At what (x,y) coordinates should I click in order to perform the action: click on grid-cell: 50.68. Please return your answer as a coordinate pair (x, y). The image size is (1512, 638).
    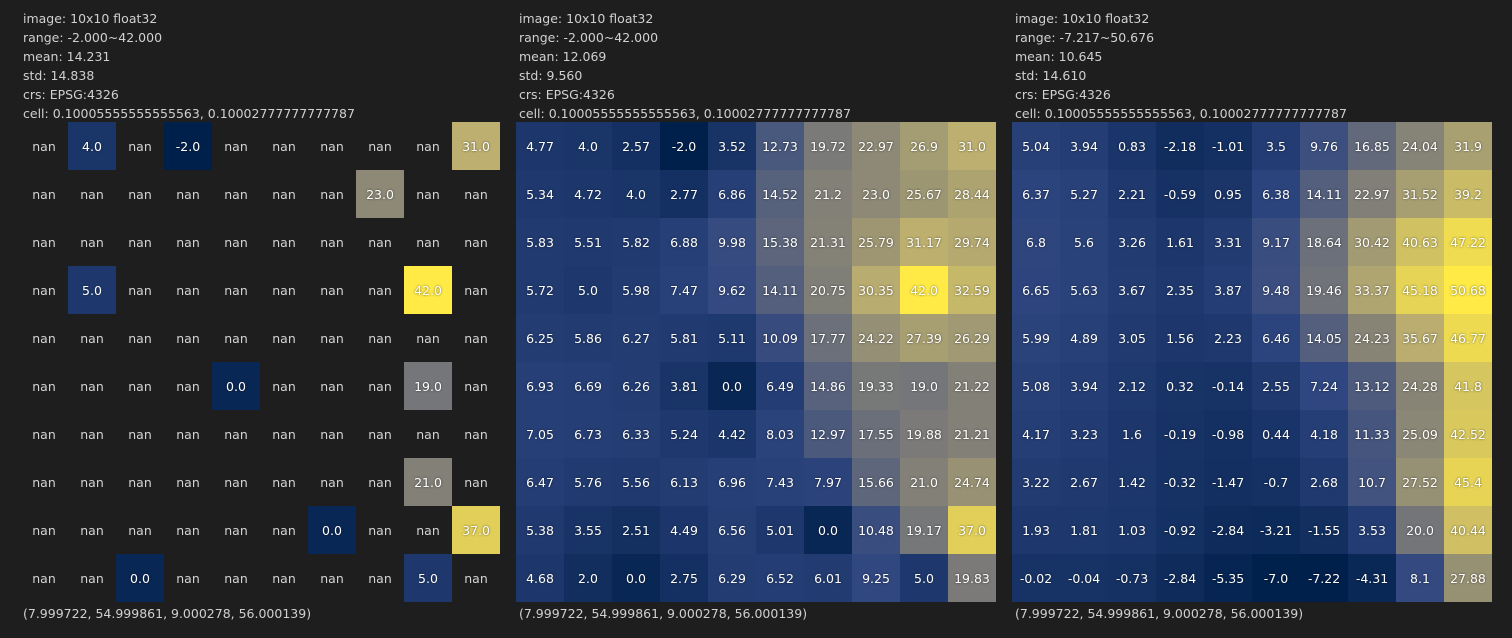
    Looking at the image, I should click on (1468, 290).